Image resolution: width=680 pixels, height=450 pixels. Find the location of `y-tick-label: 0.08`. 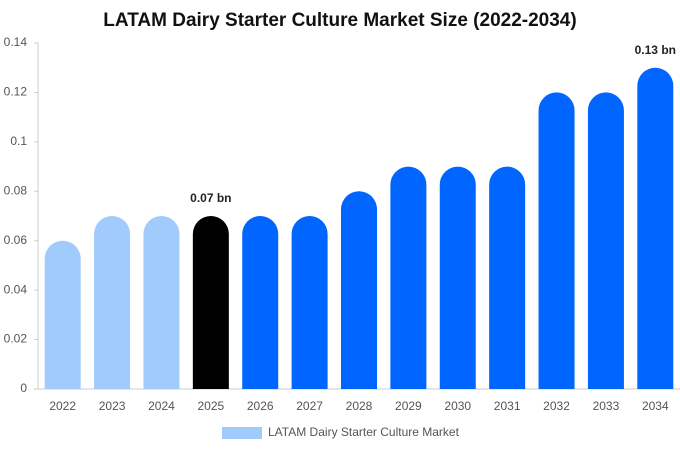

y-tick-label: 0.08 is located at coordinates (16, 190).